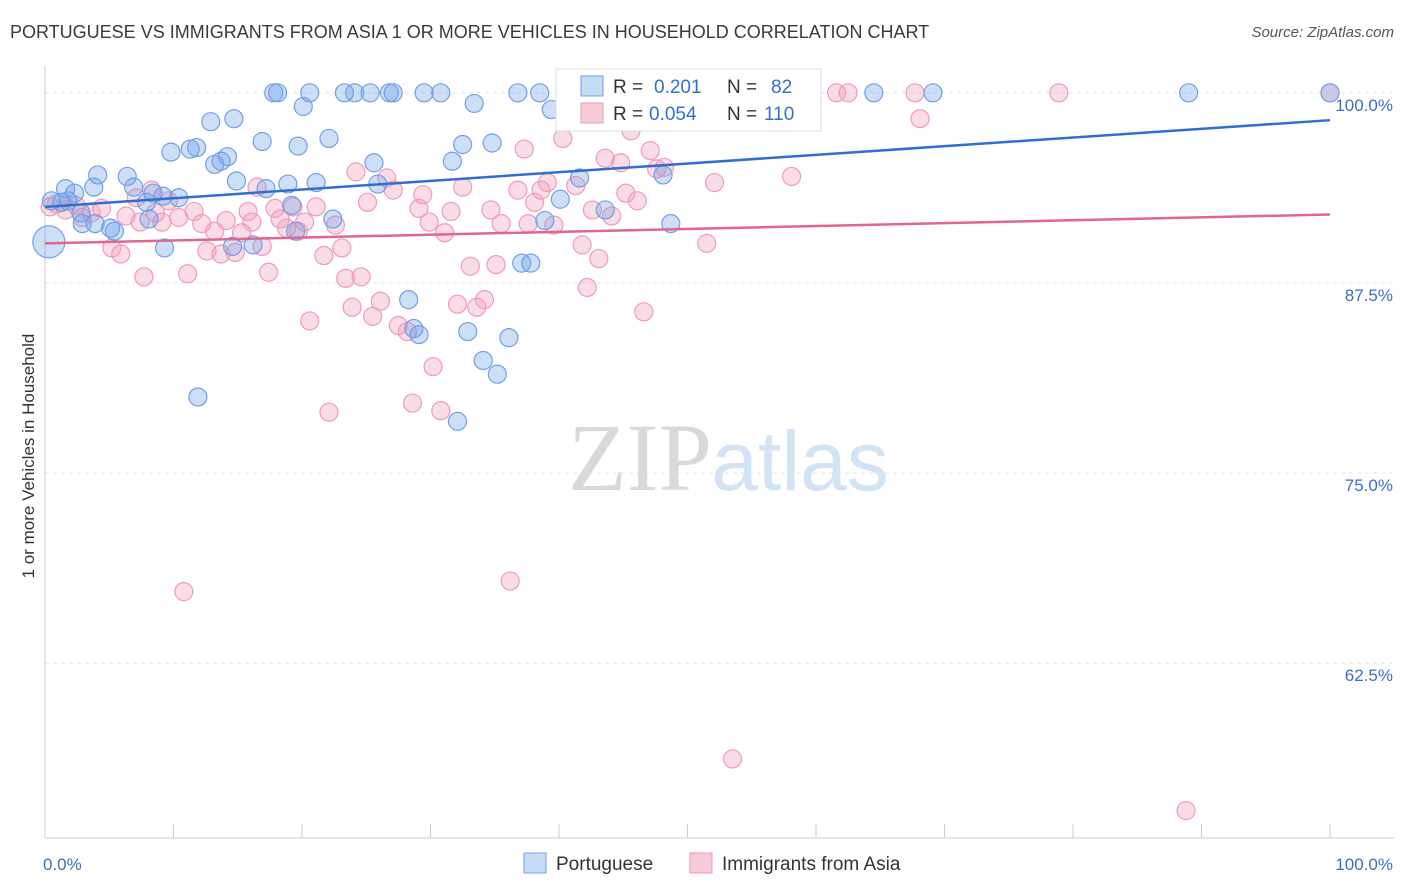  I want to click on watermark: ZIP atlas, so click(728, 457).